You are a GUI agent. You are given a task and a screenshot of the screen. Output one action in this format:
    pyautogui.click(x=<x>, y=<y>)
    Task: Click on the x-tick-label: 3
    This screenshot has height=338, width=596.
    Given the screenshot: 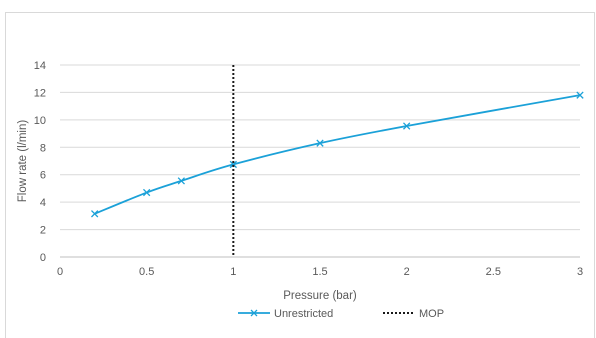 What is the action you would take?
    pyautogui.click(x=580, y=272)
    